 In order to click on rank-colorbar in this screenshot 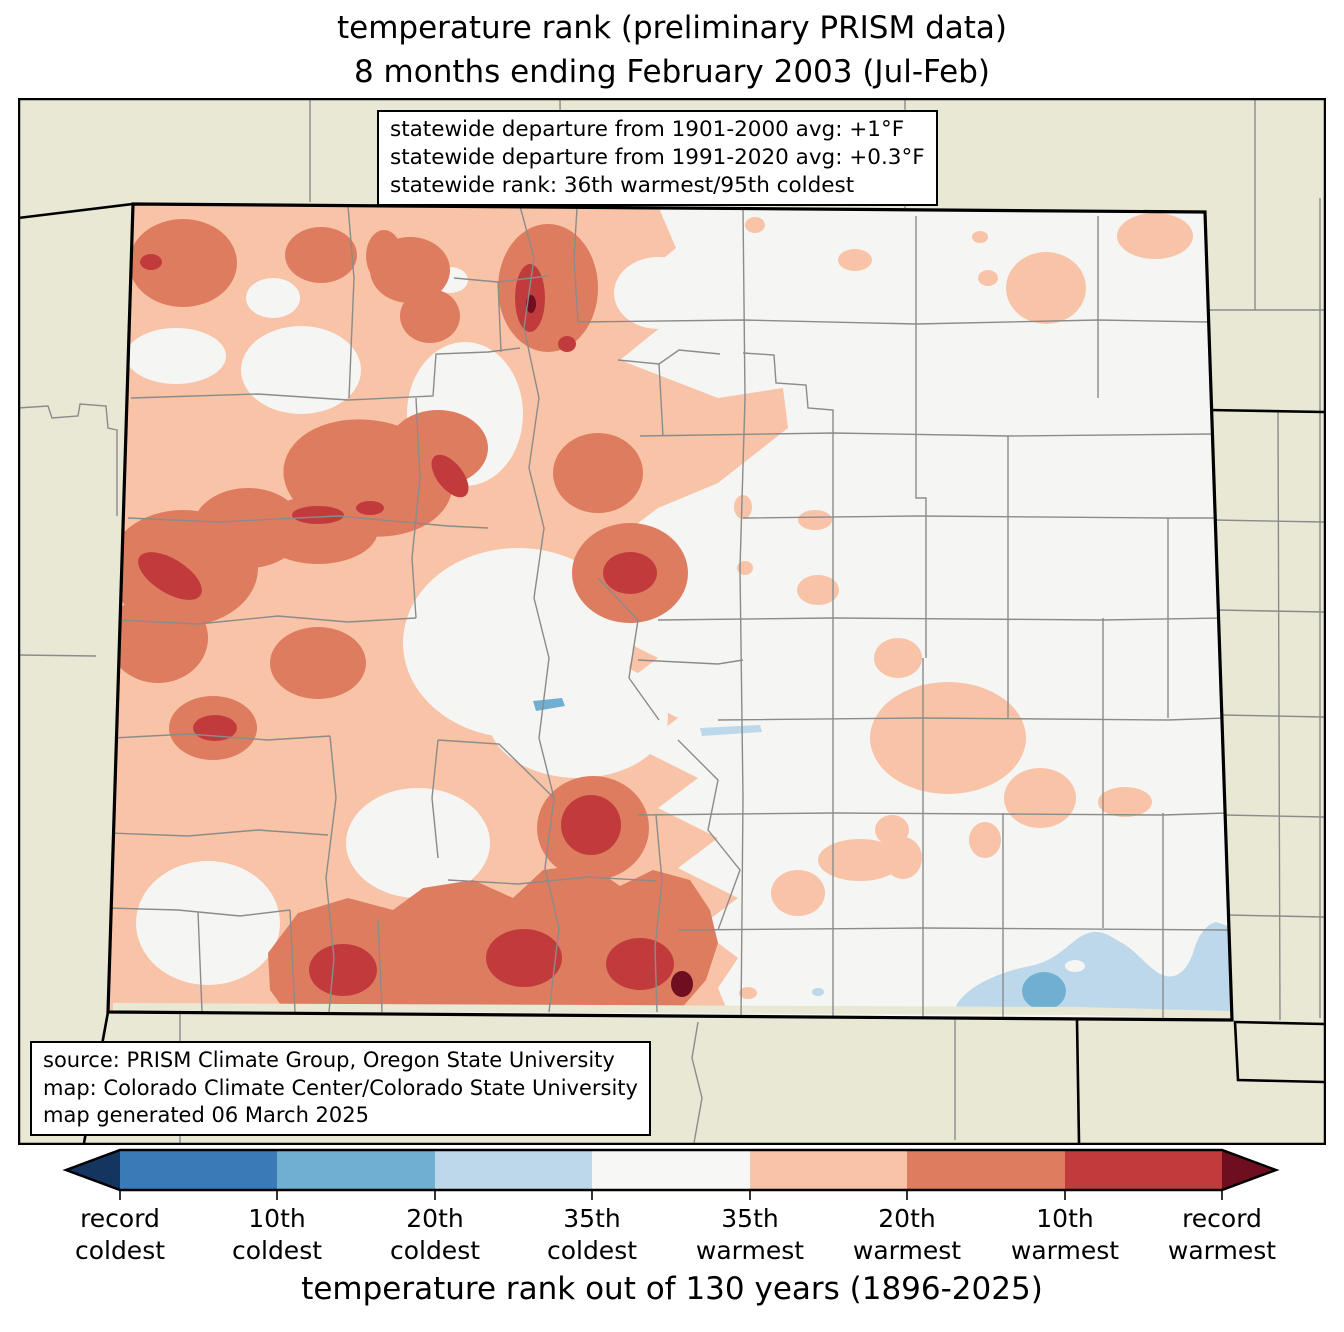, I will do `click(671, 1174)`.